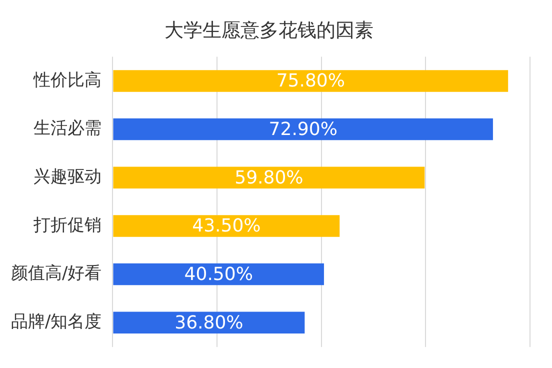 Image resolution: width=552 pixels, height=368 pixels. What do you see at coordinates (56, 322) in the screenshot?
I see `y-tick-label: 品牌/知名度` at bounding box center [56, 322].